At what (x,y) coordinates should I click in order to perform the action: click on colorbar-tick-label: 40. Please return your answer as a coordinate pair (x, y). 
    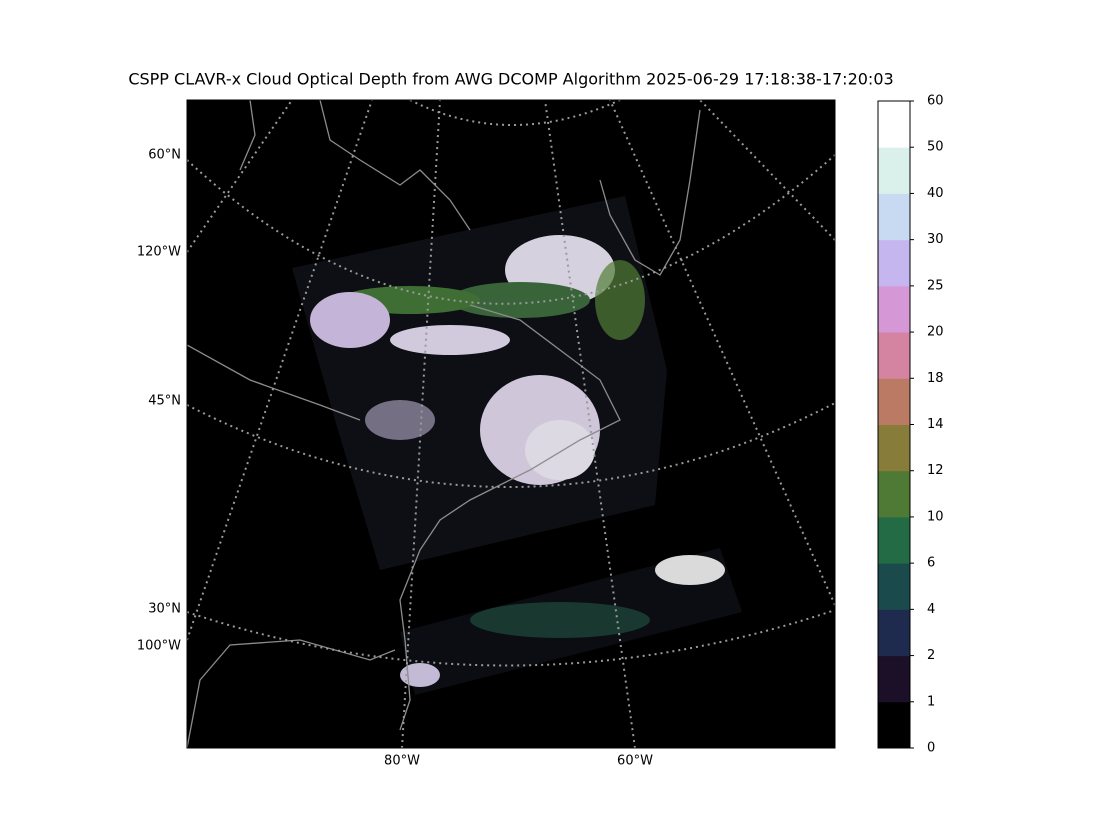
    Looking at the image, I should click on (935, 193).